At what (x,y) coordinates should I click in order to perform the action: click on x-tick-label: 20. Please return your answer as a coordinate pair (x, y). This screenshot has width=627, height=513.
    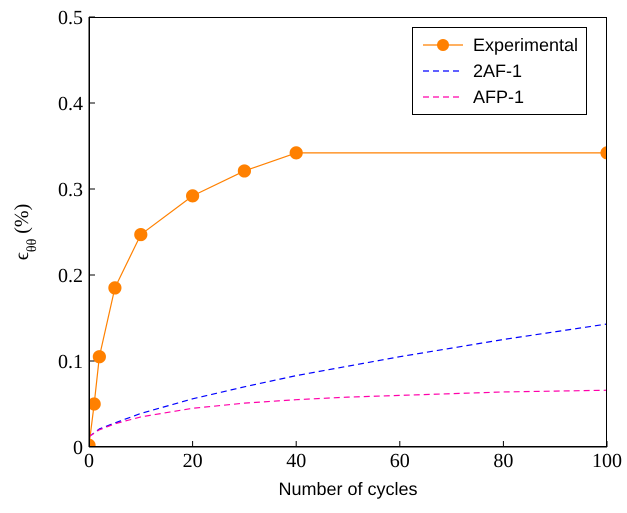
    Looking at the image, I should click on (192, 461).